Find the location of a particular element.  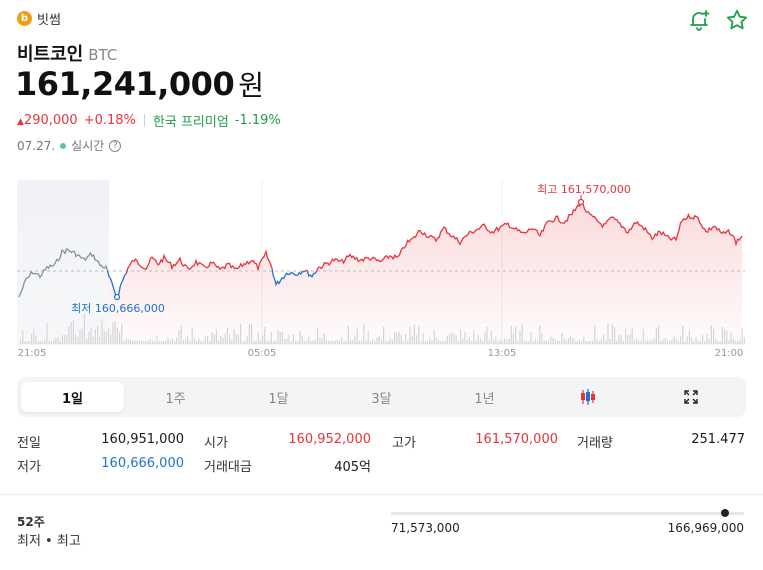

current-price: 161,241,000 원 is located at coordinates (139, 84).